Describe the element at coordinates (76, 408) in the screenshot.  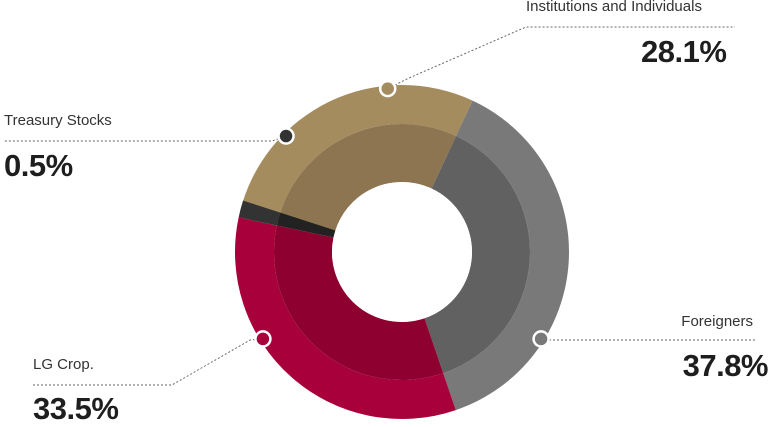
I see `value-lg-crop: 33.5%` at that location.